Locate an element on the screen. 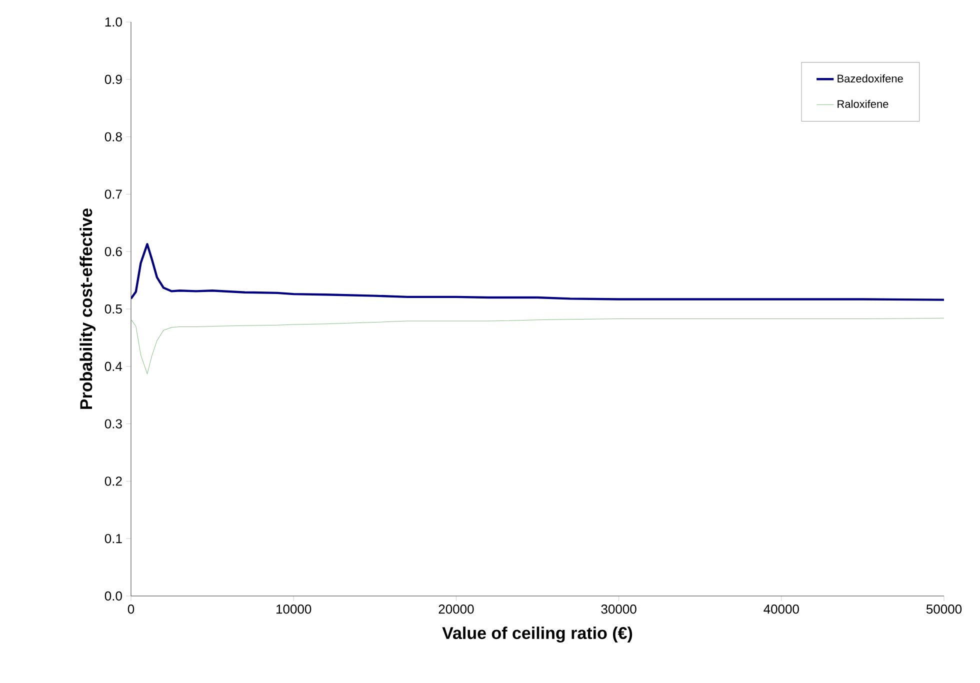 This screenshot has width=980, height=683. y-tick-label: 0.4 is located at coordinates (113, 366).